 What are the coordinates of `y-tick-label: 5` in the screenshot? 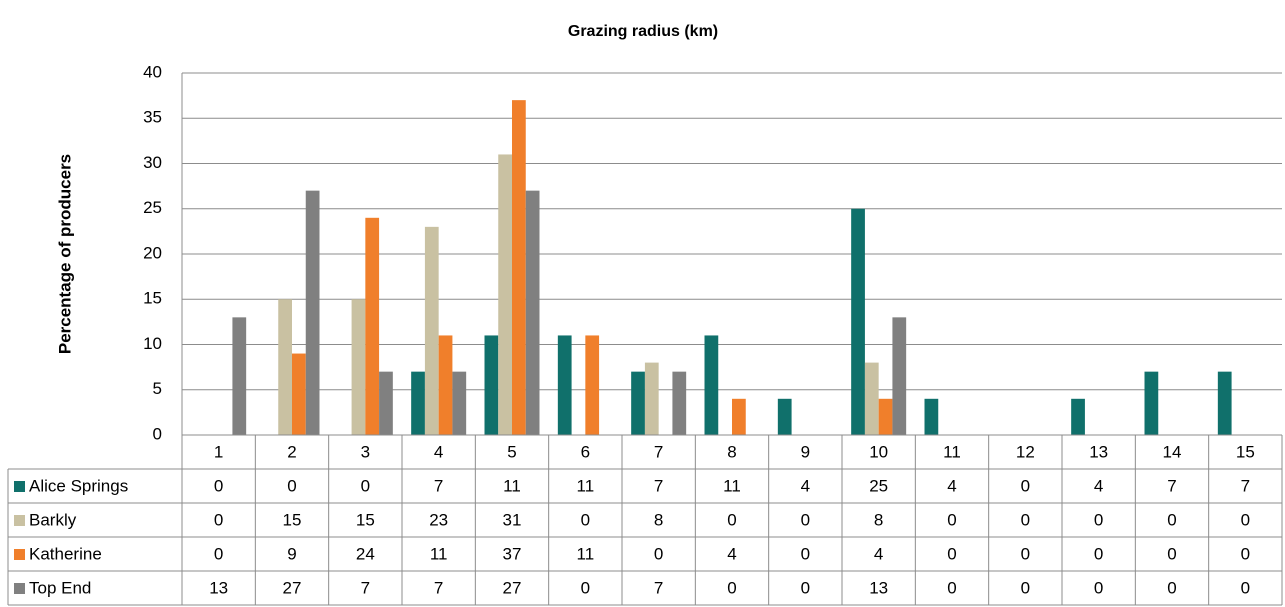 It's located at (157, 388).